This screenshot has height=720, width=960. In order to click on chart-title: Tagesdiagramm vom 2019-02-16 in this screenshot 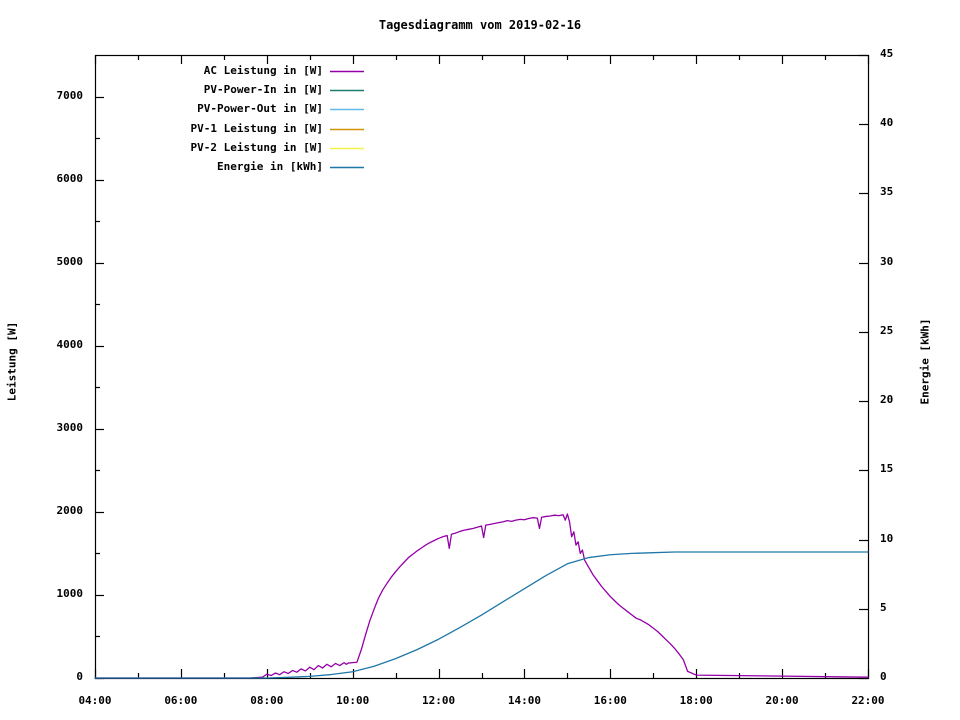, I will do `click(480, 25)`.